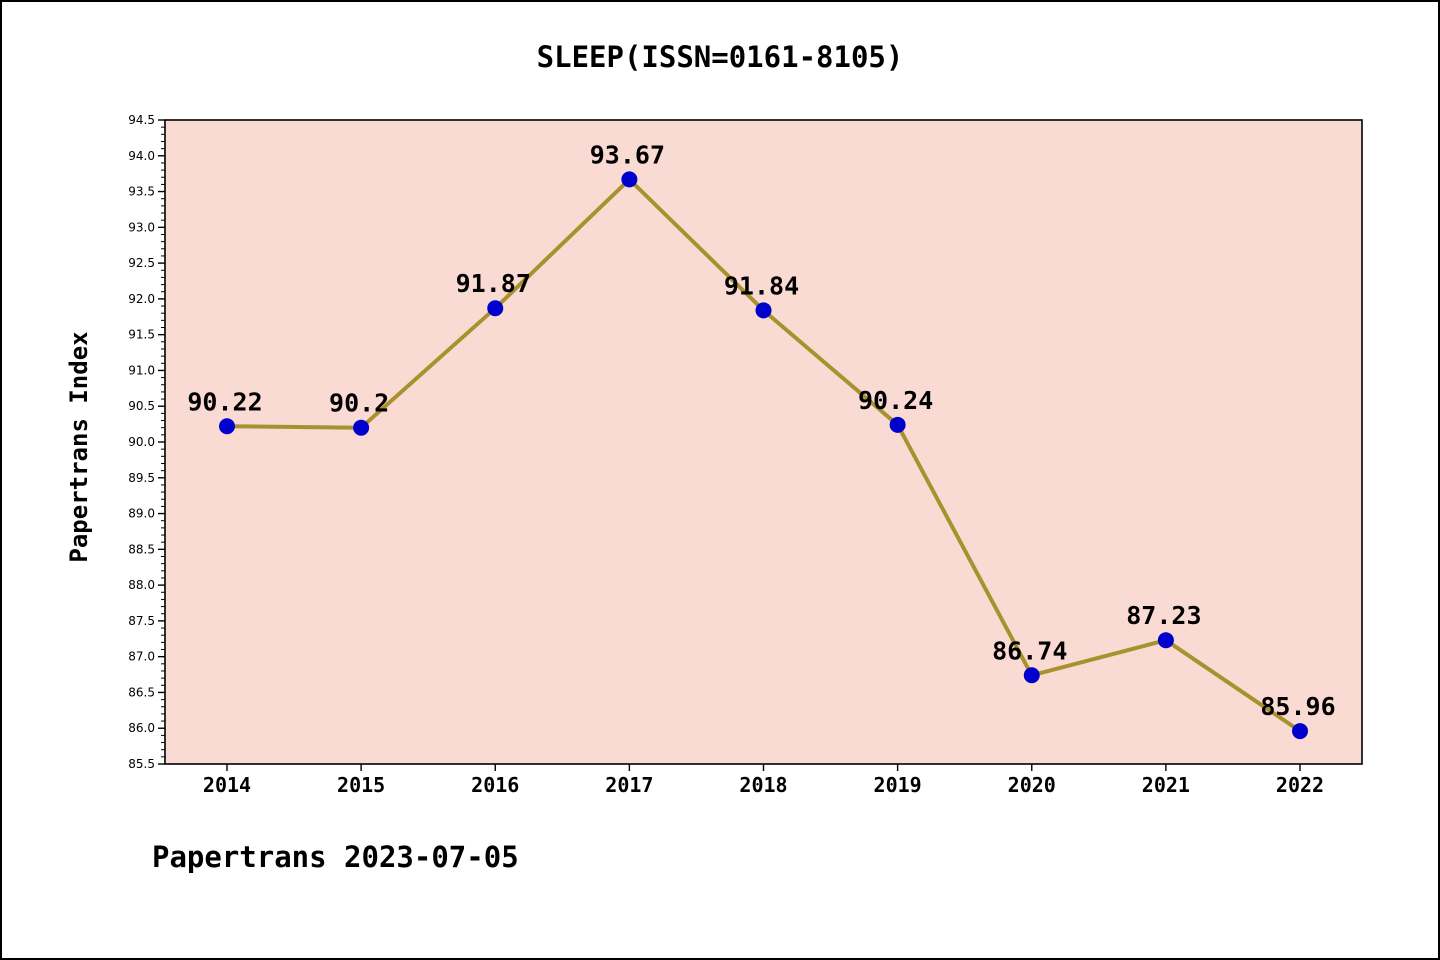 This screenshot has height=960, width=1440. What do you see at coordinates (495, 785) in the screenshot?
I see `x-tick-label: 2016` at bounding box center [495, 785].